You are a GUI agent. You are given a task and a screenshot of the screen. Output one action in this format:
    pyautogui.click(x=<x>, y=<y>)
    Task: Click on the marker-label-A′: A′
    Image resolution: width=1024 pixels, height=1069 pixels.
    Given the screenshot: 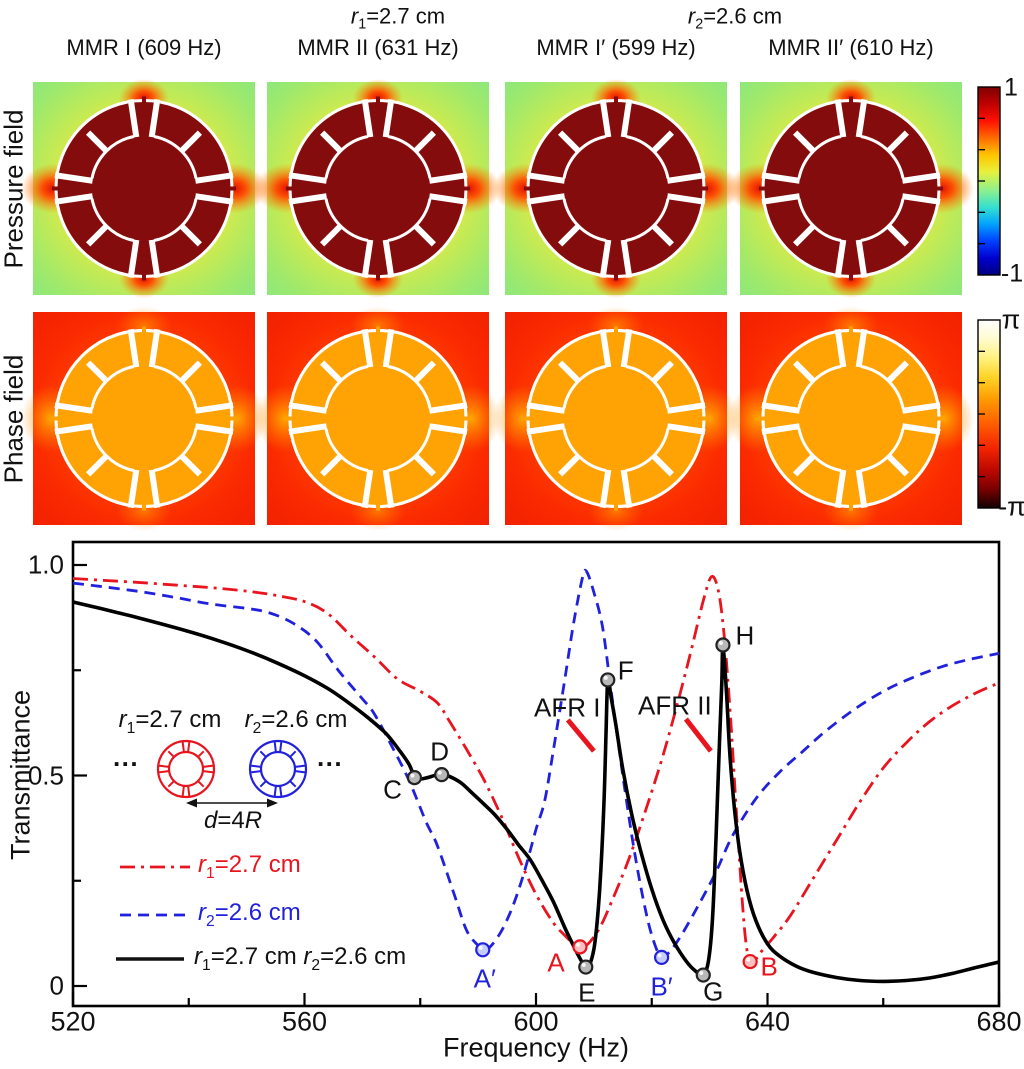 What is the action you would take?
    pyautogui.click(x=484, y=978)
    